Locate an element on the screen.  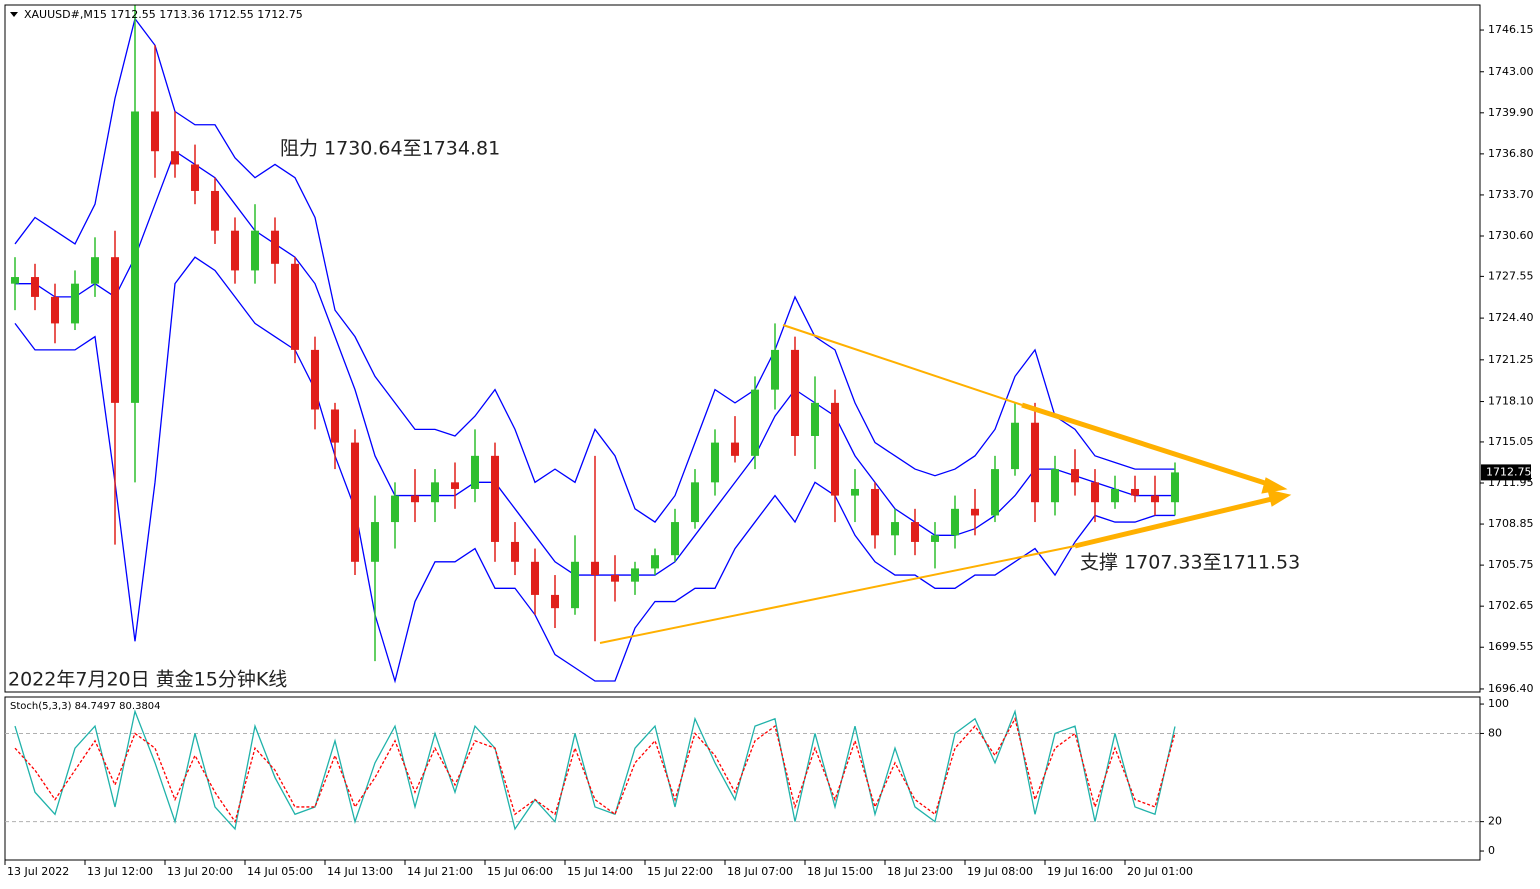
y-tick-label: 1696.40 is located at coordinates (1511, 688).